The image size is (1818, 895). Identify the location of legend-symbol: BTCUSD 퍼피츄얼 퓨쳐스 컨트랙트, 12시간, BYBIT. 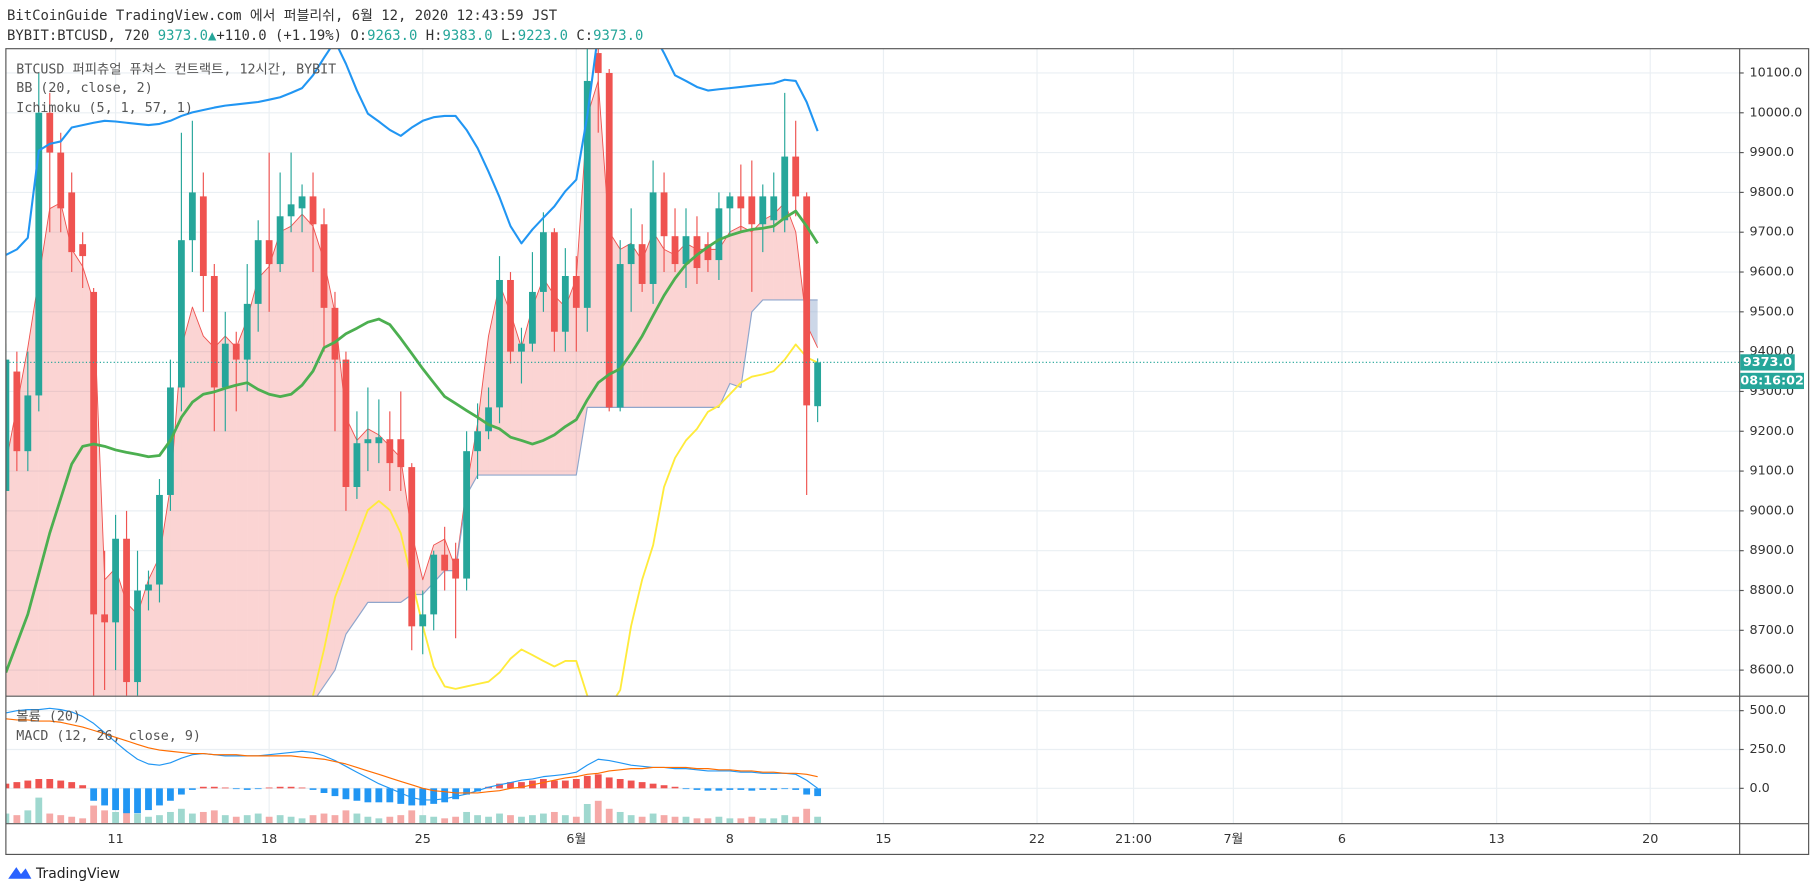
(176, 70).